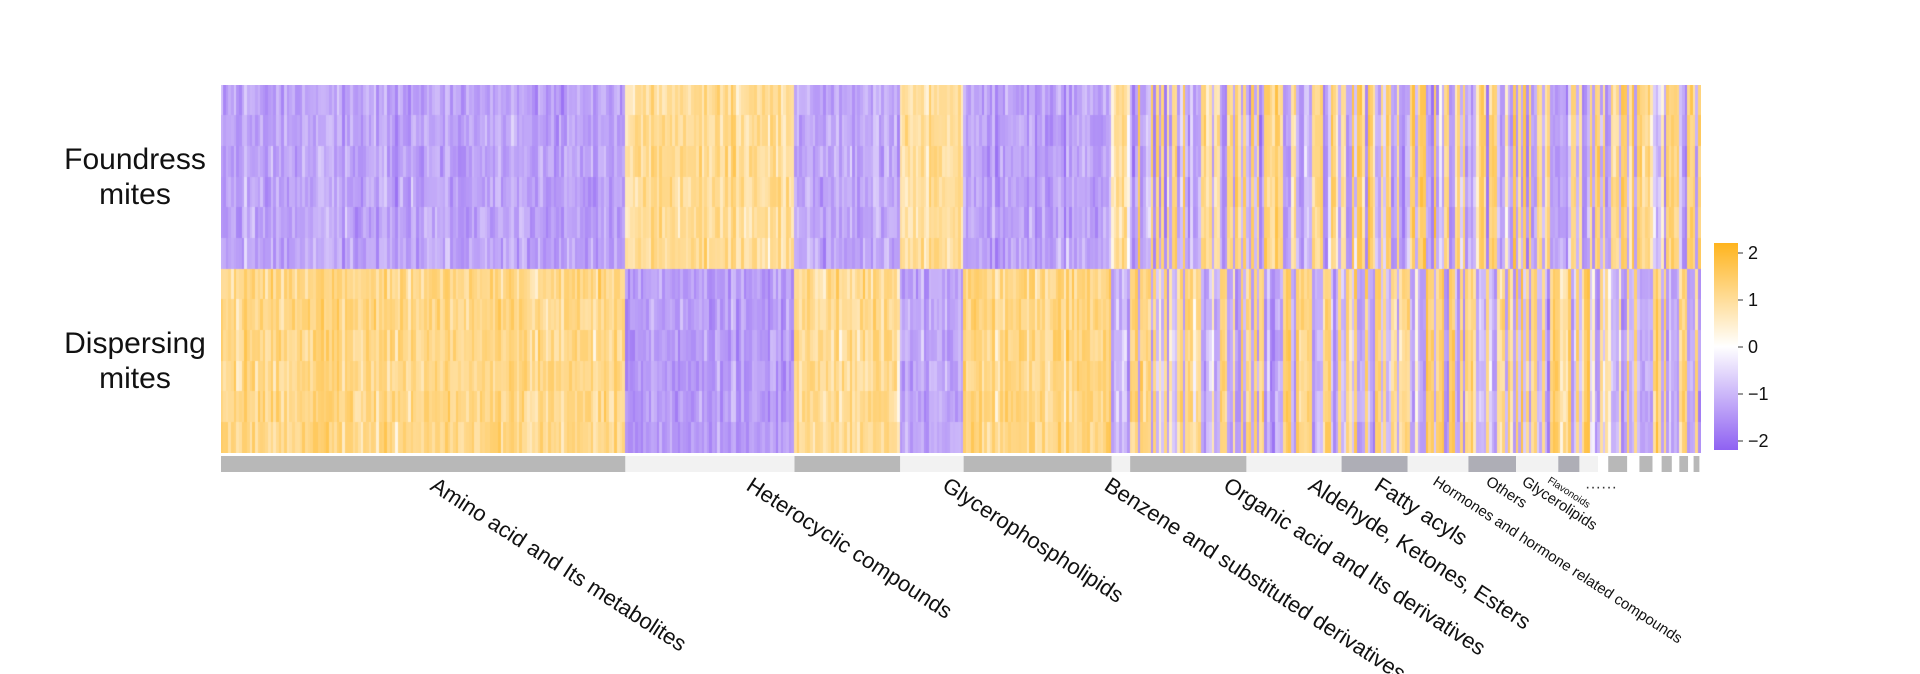 The height and width of the screenshot is (674, 1920). Describe the element at coordinates (1601, 487) in the screenshot. I see `category-ellipsis: ······` at that location.